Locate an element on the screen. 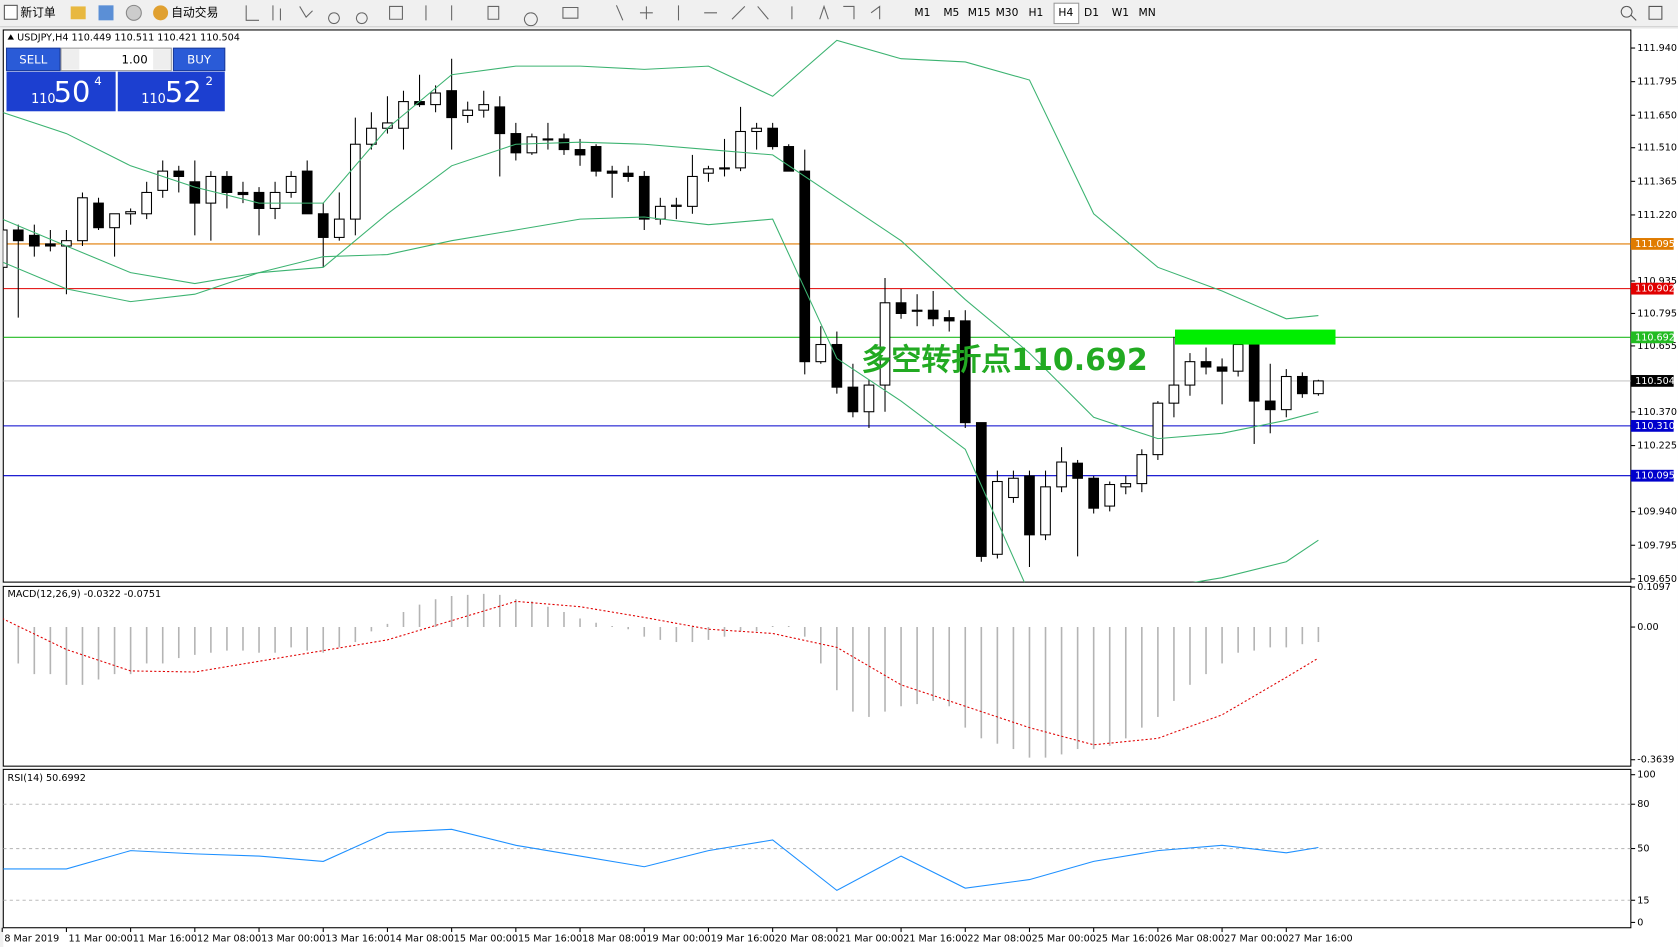 The height and width of the screenshot is (947, 1678). macd-info: MACD(12,26,9) -0.0322 -0.0751 is located at coordinates (85, 594).